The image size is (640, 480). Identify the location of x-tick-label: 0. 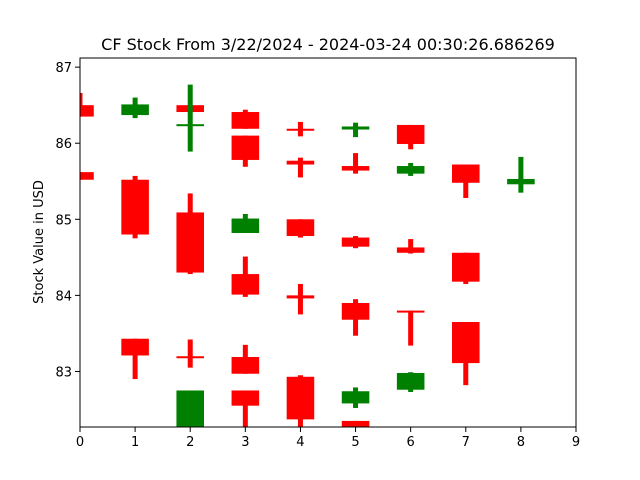
(80, 442).